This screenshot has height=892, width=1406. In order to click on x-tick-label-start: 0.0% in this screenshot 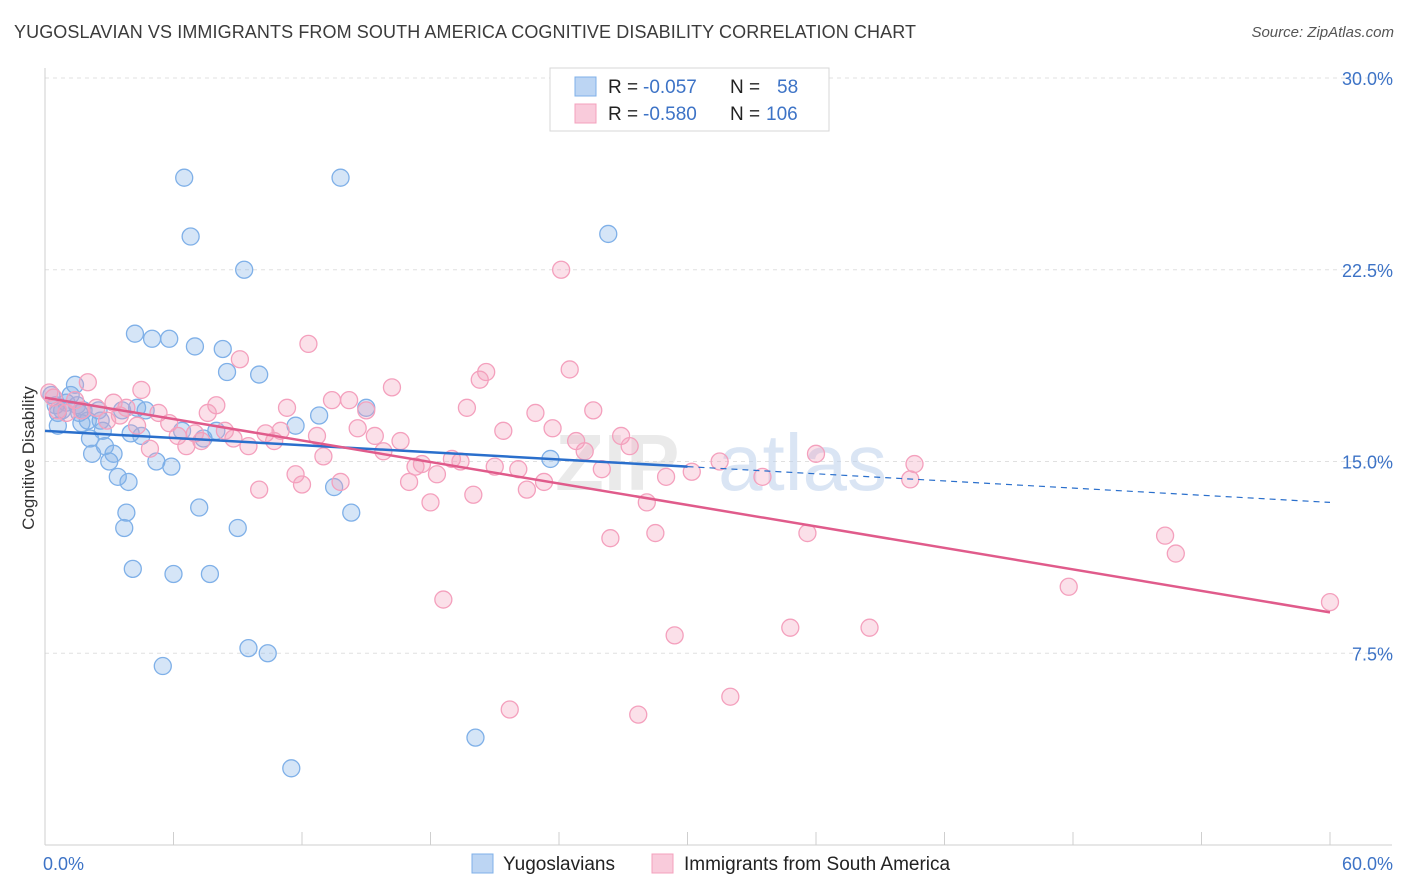, I will do `click(63, 864)`.